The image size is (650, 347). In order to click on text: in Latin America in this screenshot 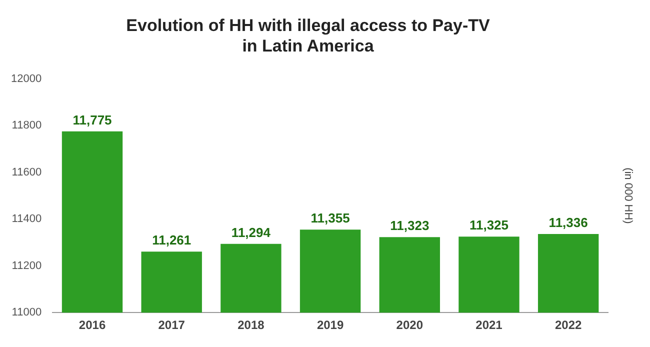, I will do `click(308, 46)`.